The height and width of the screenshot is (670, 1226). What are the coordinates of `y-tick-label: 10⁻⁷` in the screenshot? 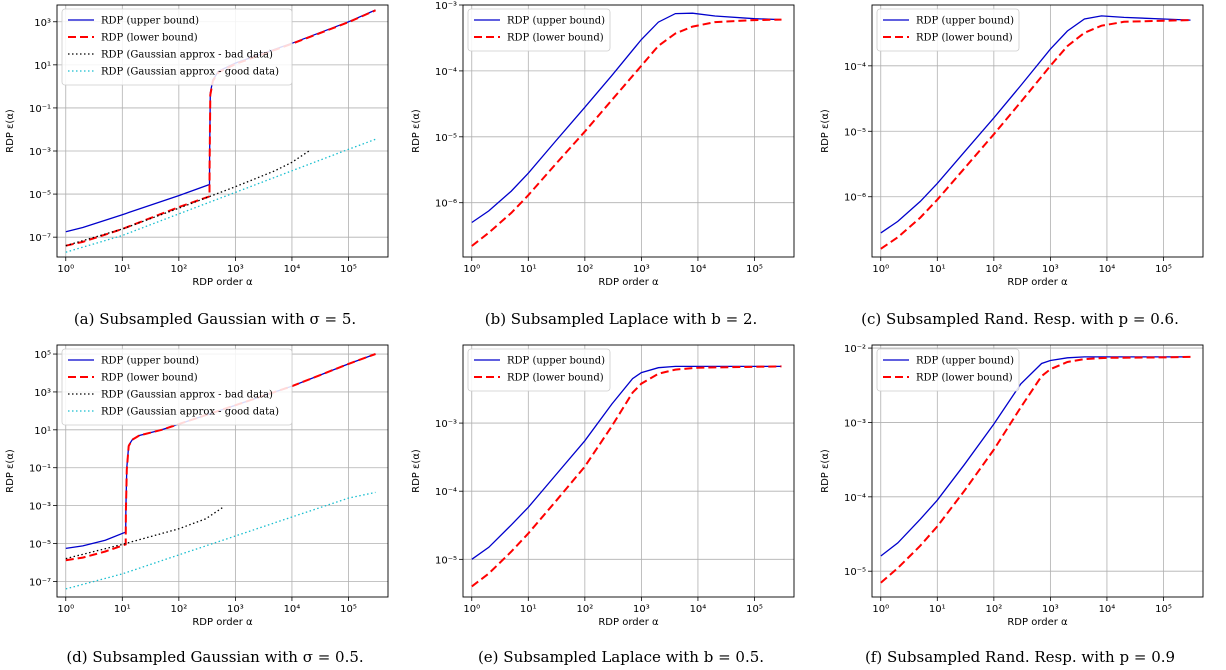 It's located at (40, 238).